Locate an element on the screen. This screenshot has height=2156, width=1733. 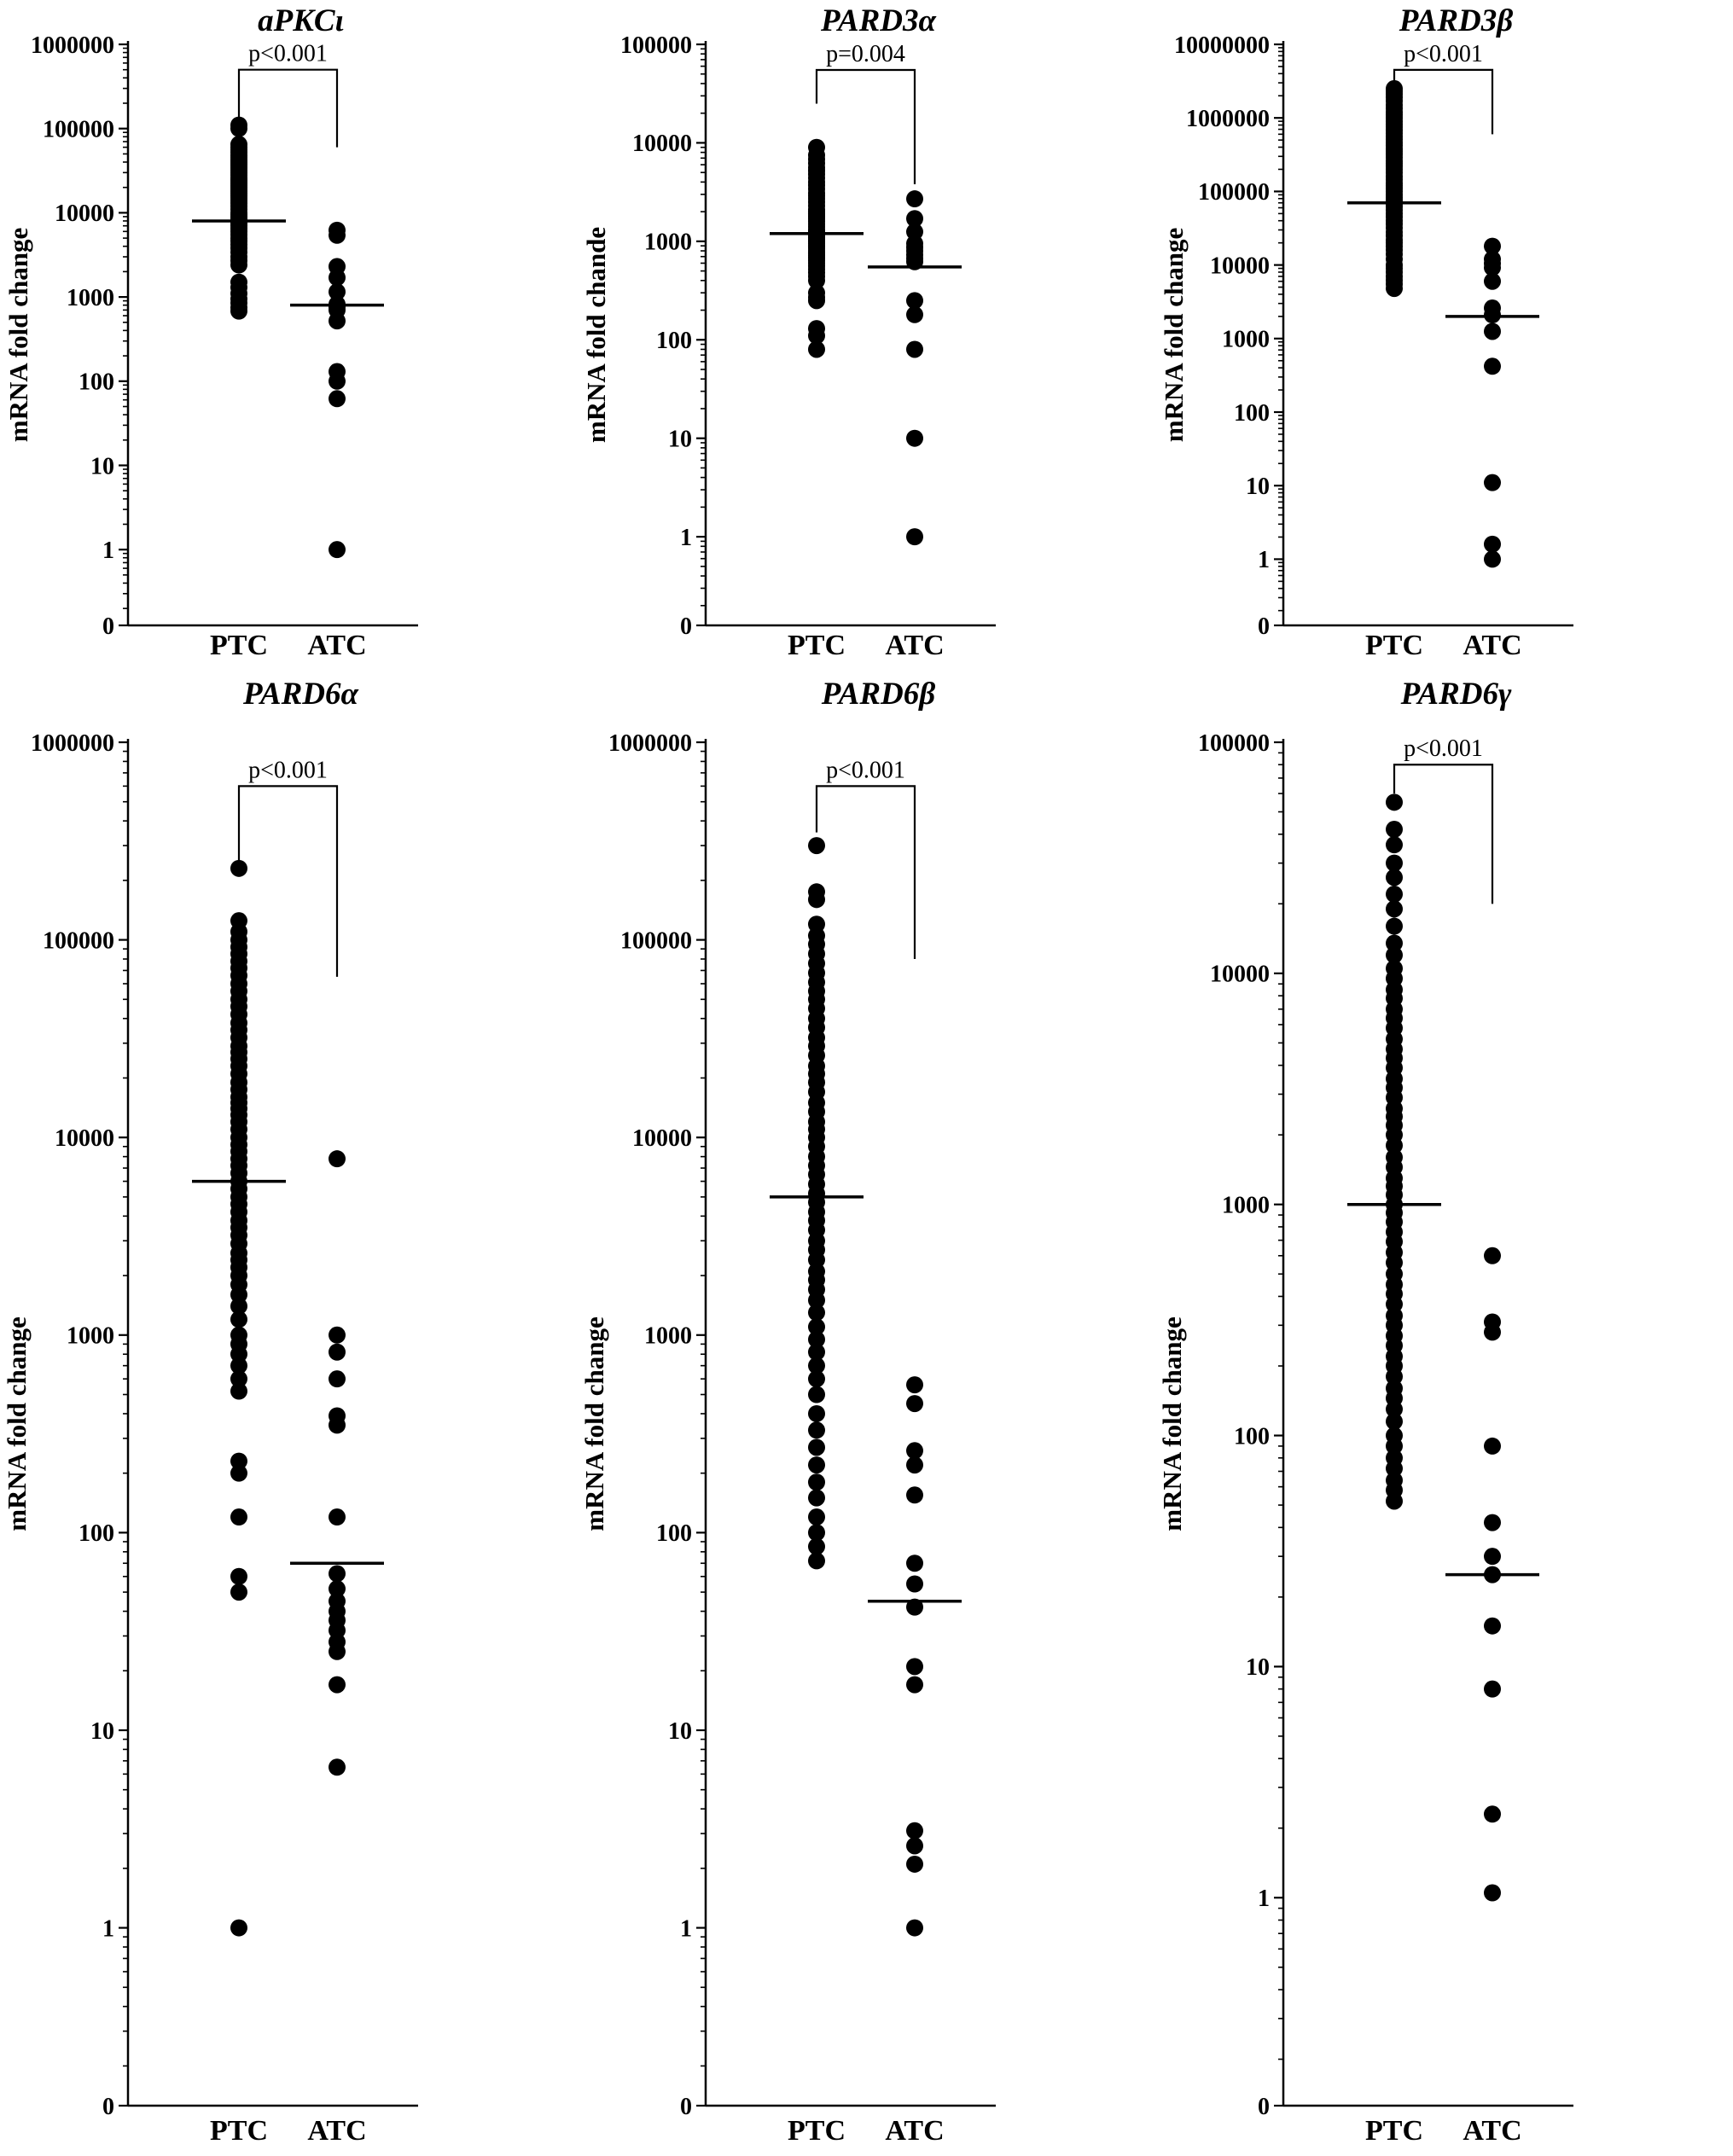
y-tick-label: 10000000 is located at coordinates (1222, 45).